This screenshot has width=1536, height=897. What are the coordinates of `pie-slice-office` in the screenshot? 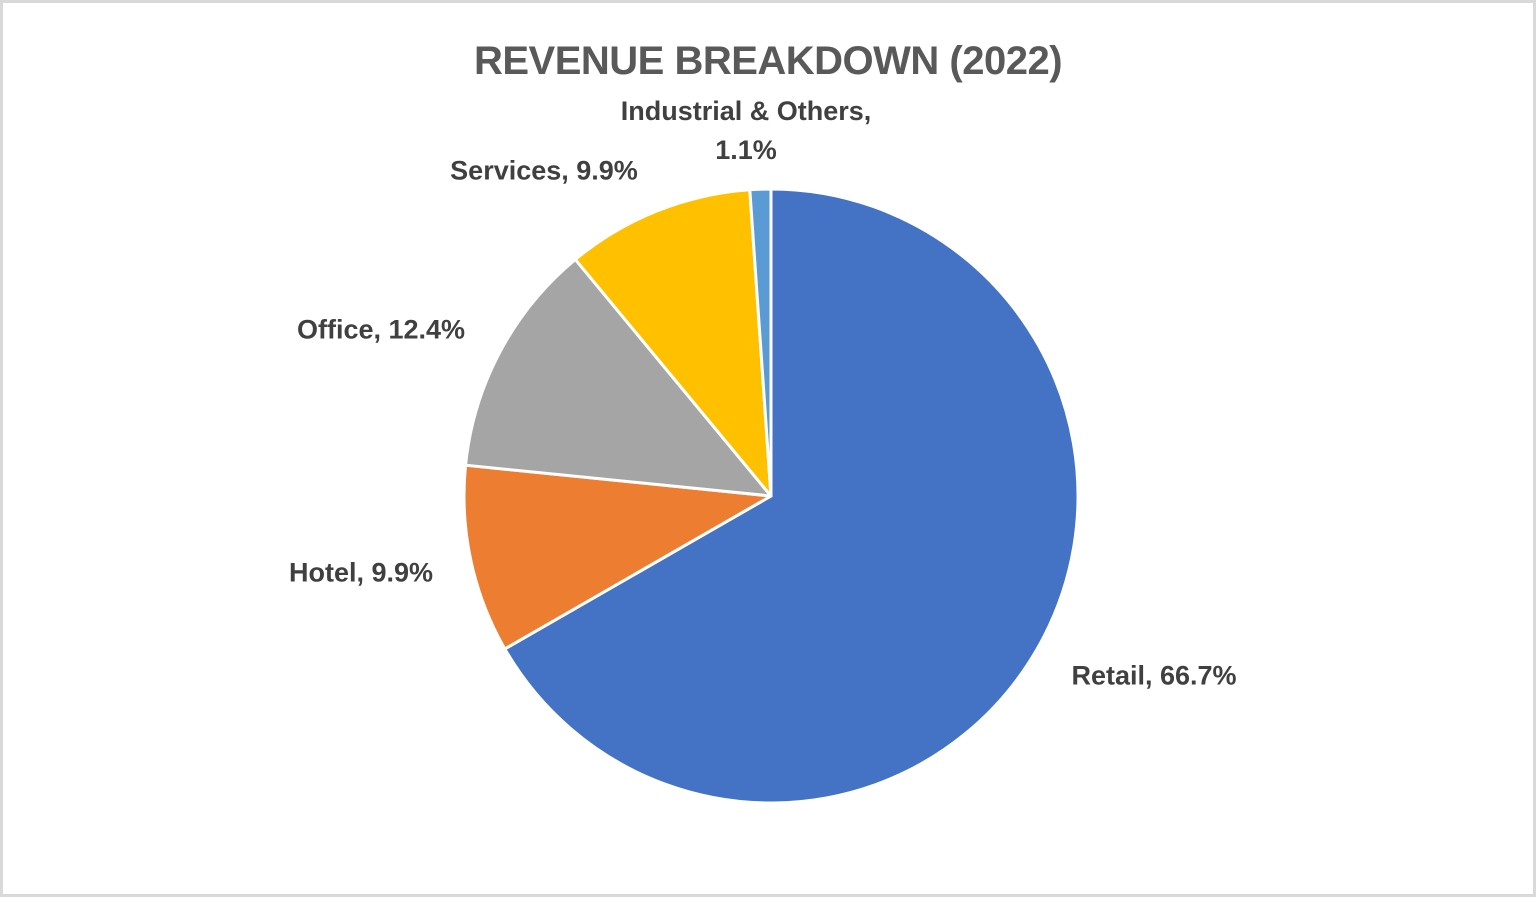 It's located at (618, 377).